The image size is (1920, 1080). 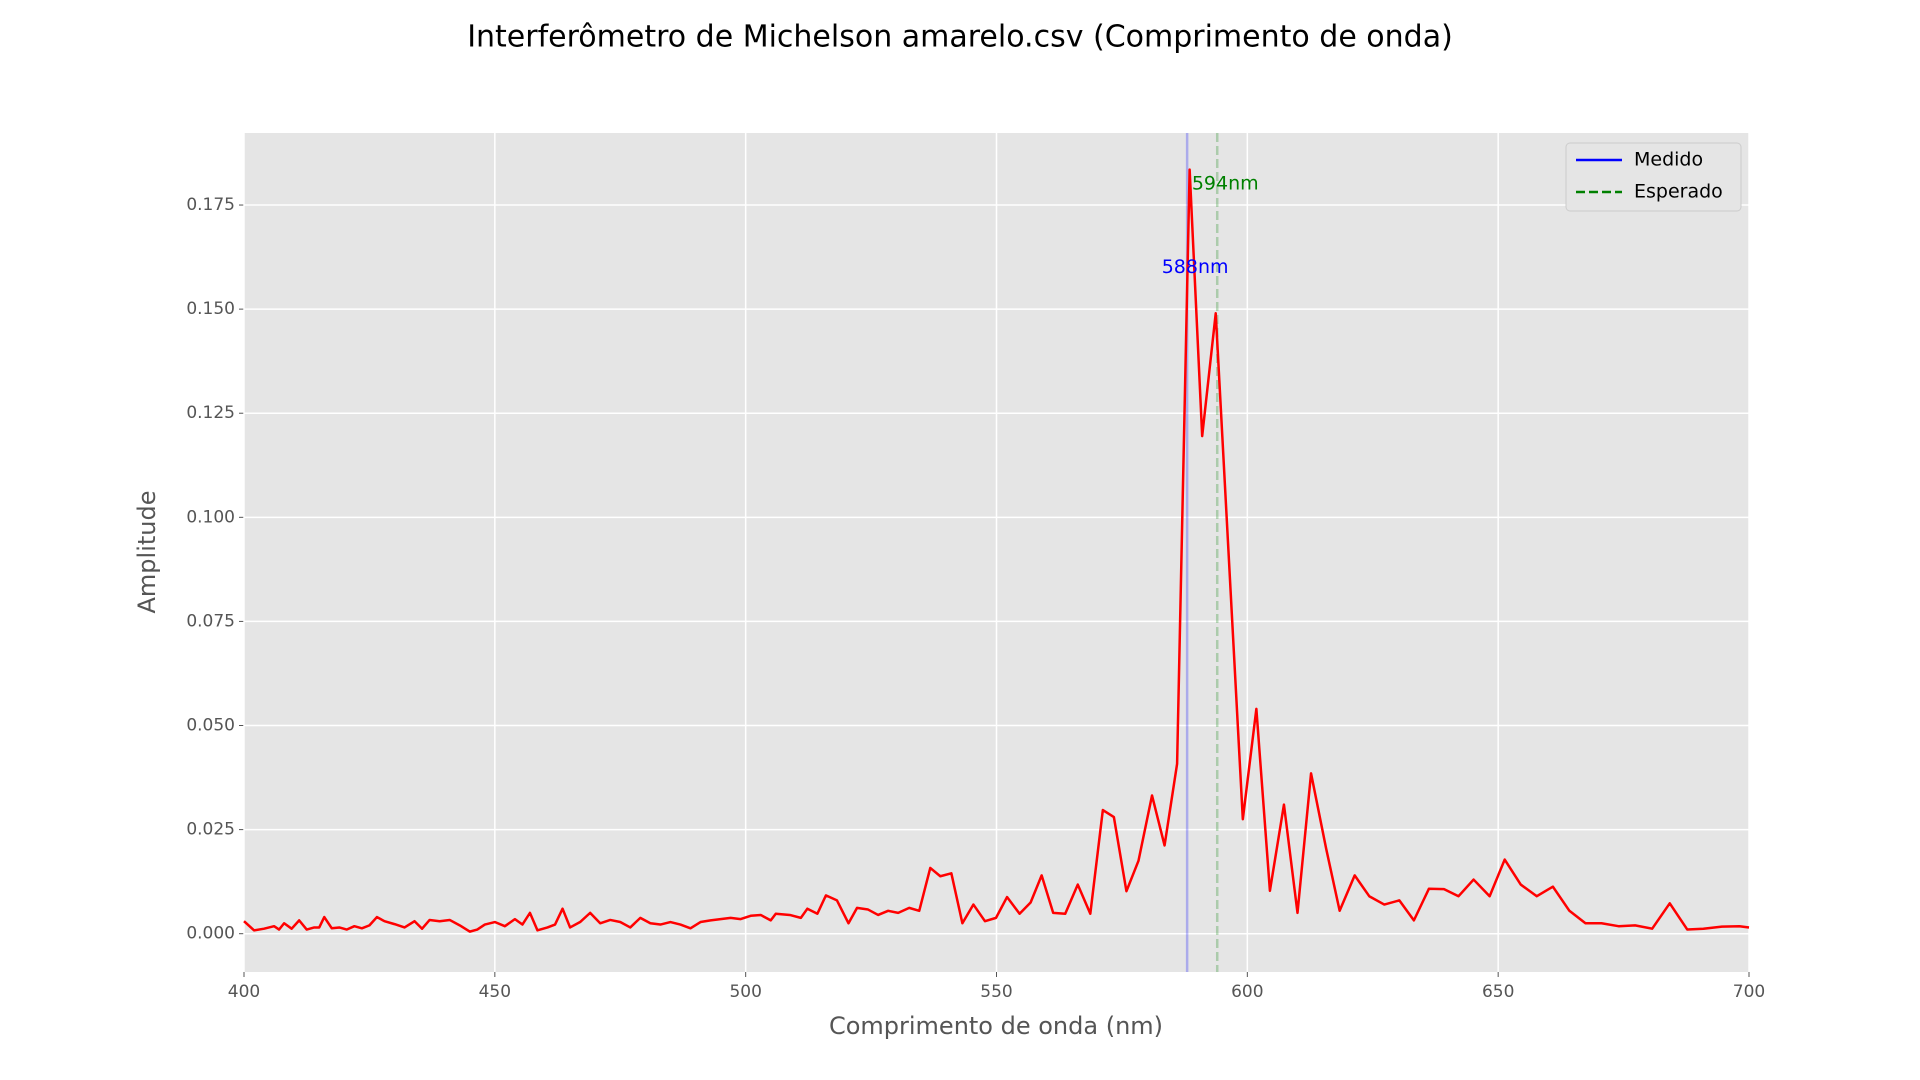 What do you see at coordinates (1225, 184) in the screenshot?
I see `annotation: 594nm` at bounding box center [1225, 184].